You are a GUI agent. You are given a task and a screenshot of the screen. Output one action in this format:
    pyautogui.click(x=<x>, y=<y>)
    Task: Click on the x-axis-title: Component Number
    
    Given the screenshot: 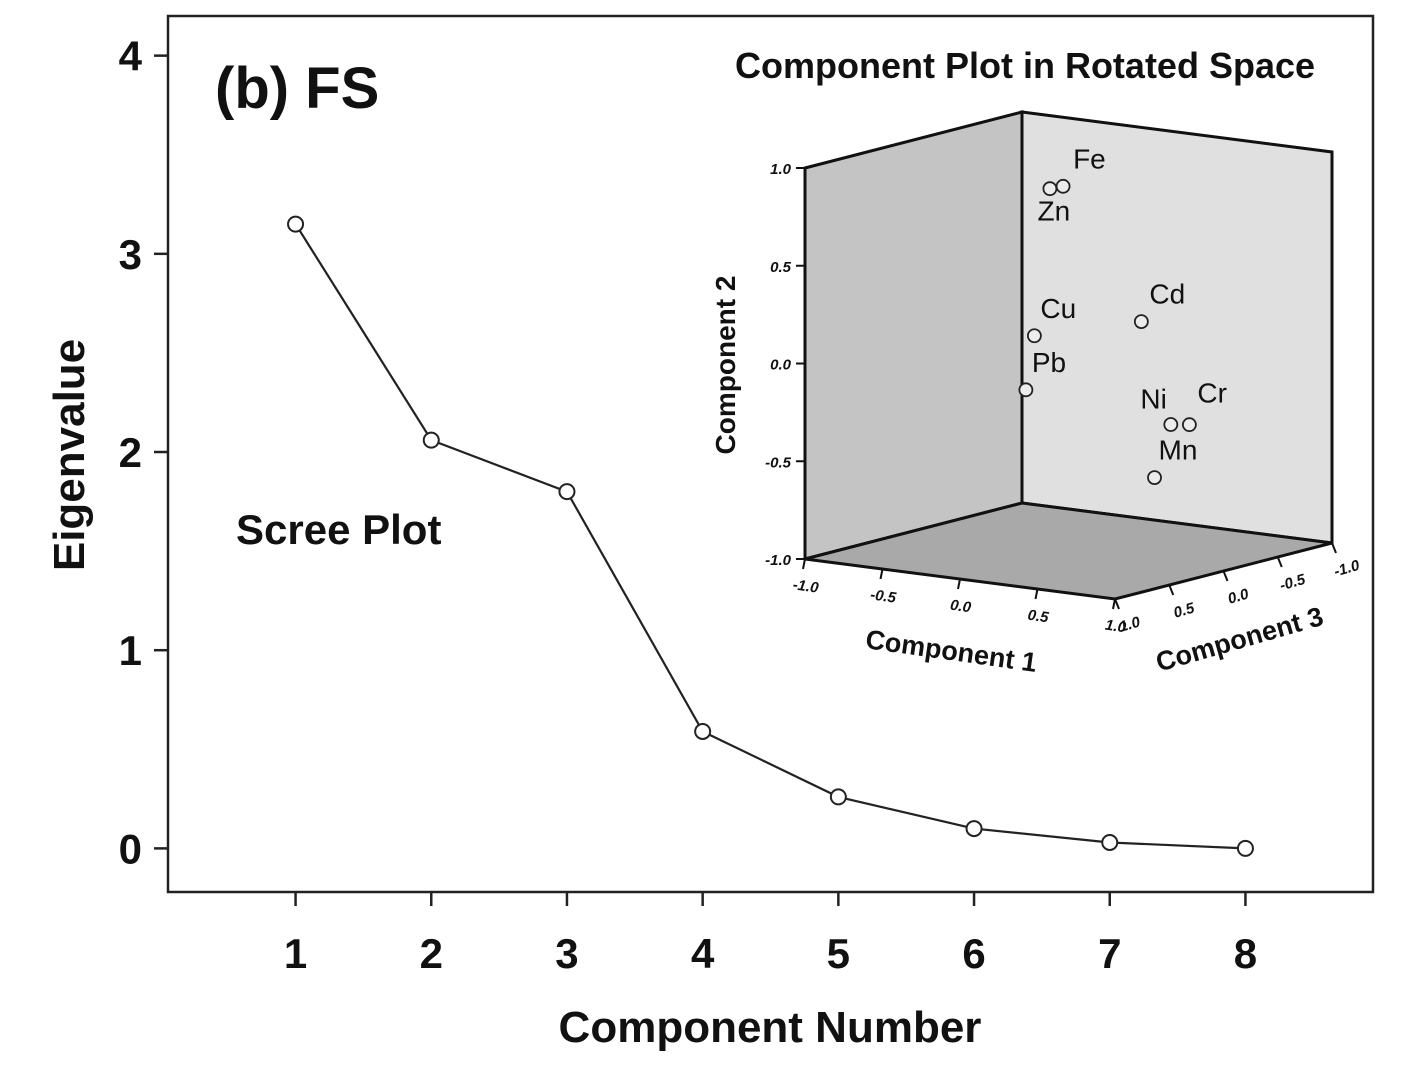 What is the action you would take?
    pyautogui.click(x=770, y=1027)
    